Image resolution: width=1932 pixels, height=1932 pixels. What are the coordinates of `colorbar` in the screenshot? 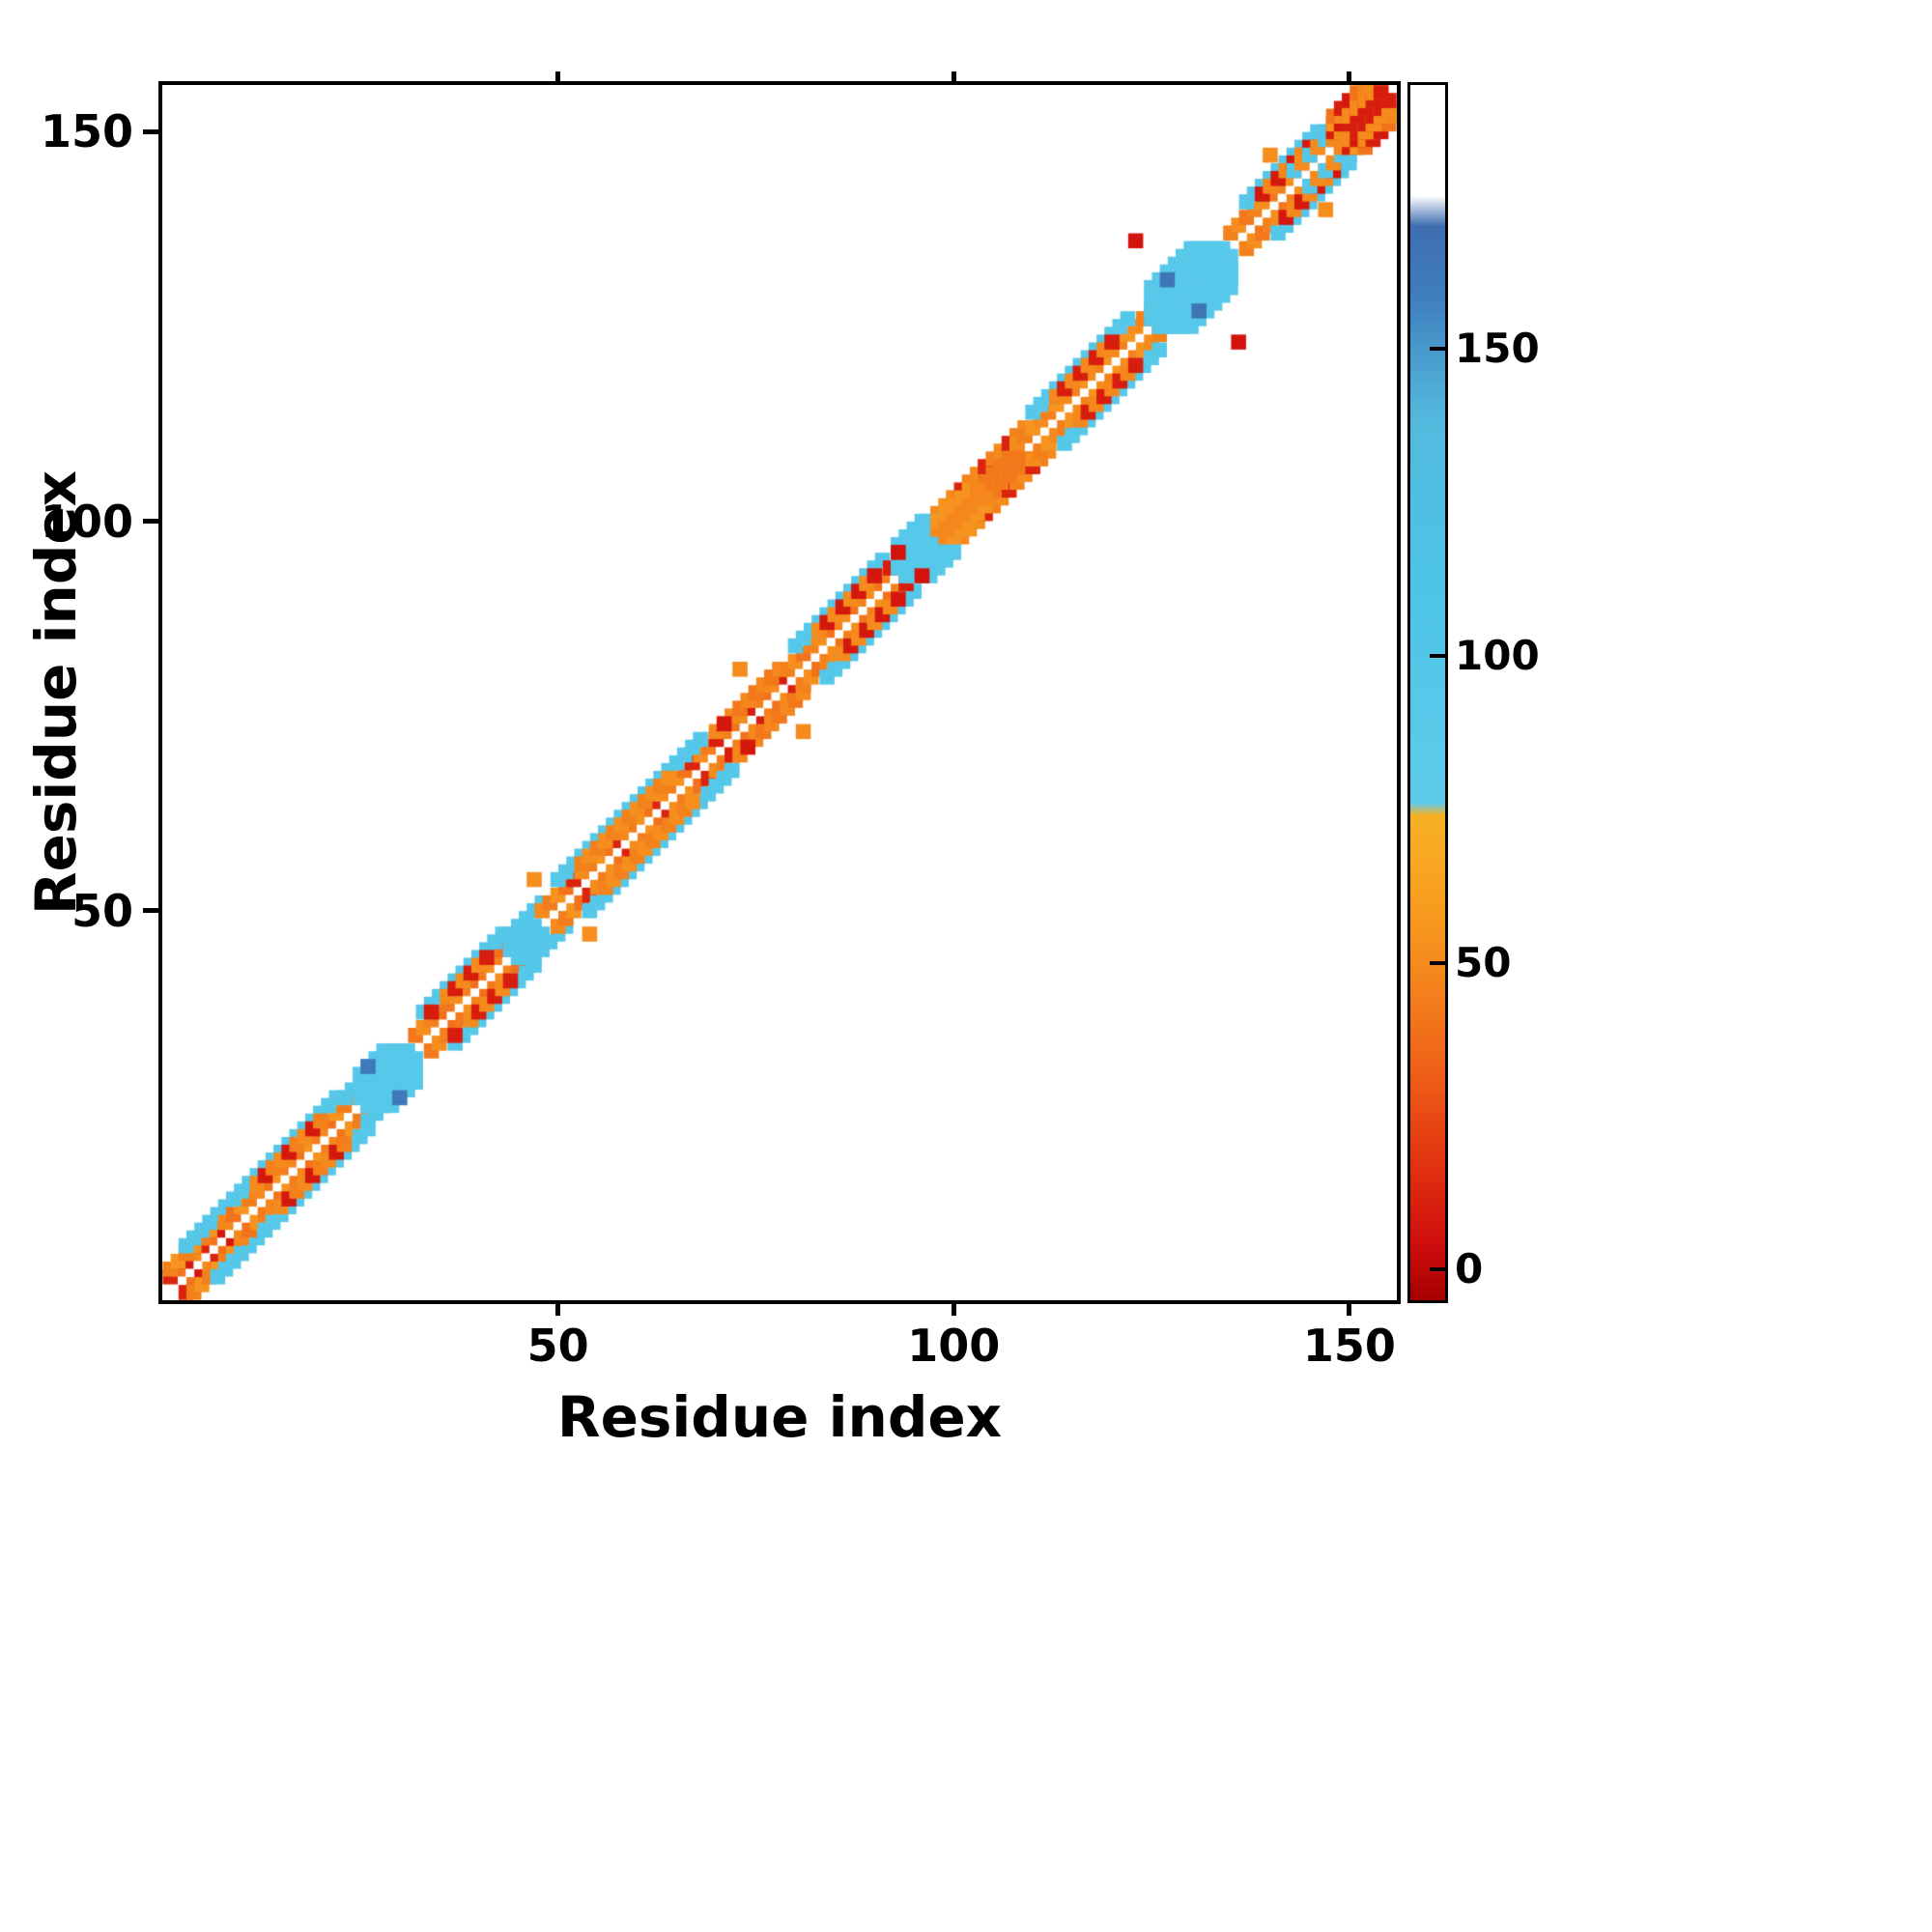 It's located at (1427, 692).